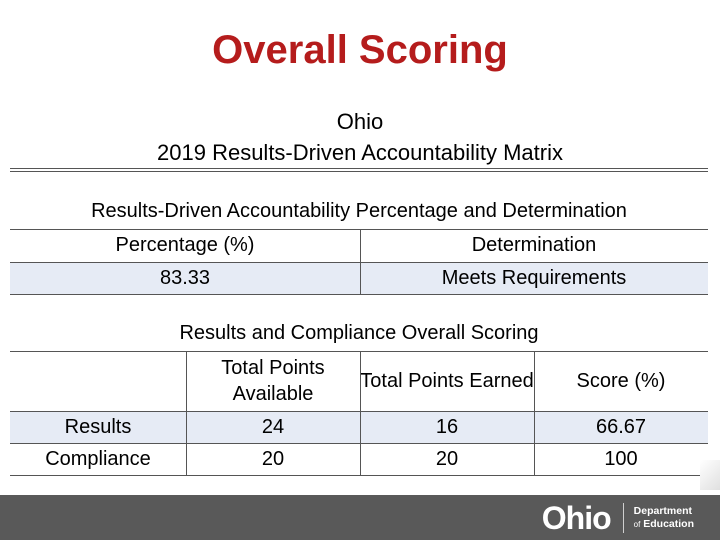  Describe the element at coordinates (447, 459) in the screenshot. I see `scoring-row-earned: 20` at that location.